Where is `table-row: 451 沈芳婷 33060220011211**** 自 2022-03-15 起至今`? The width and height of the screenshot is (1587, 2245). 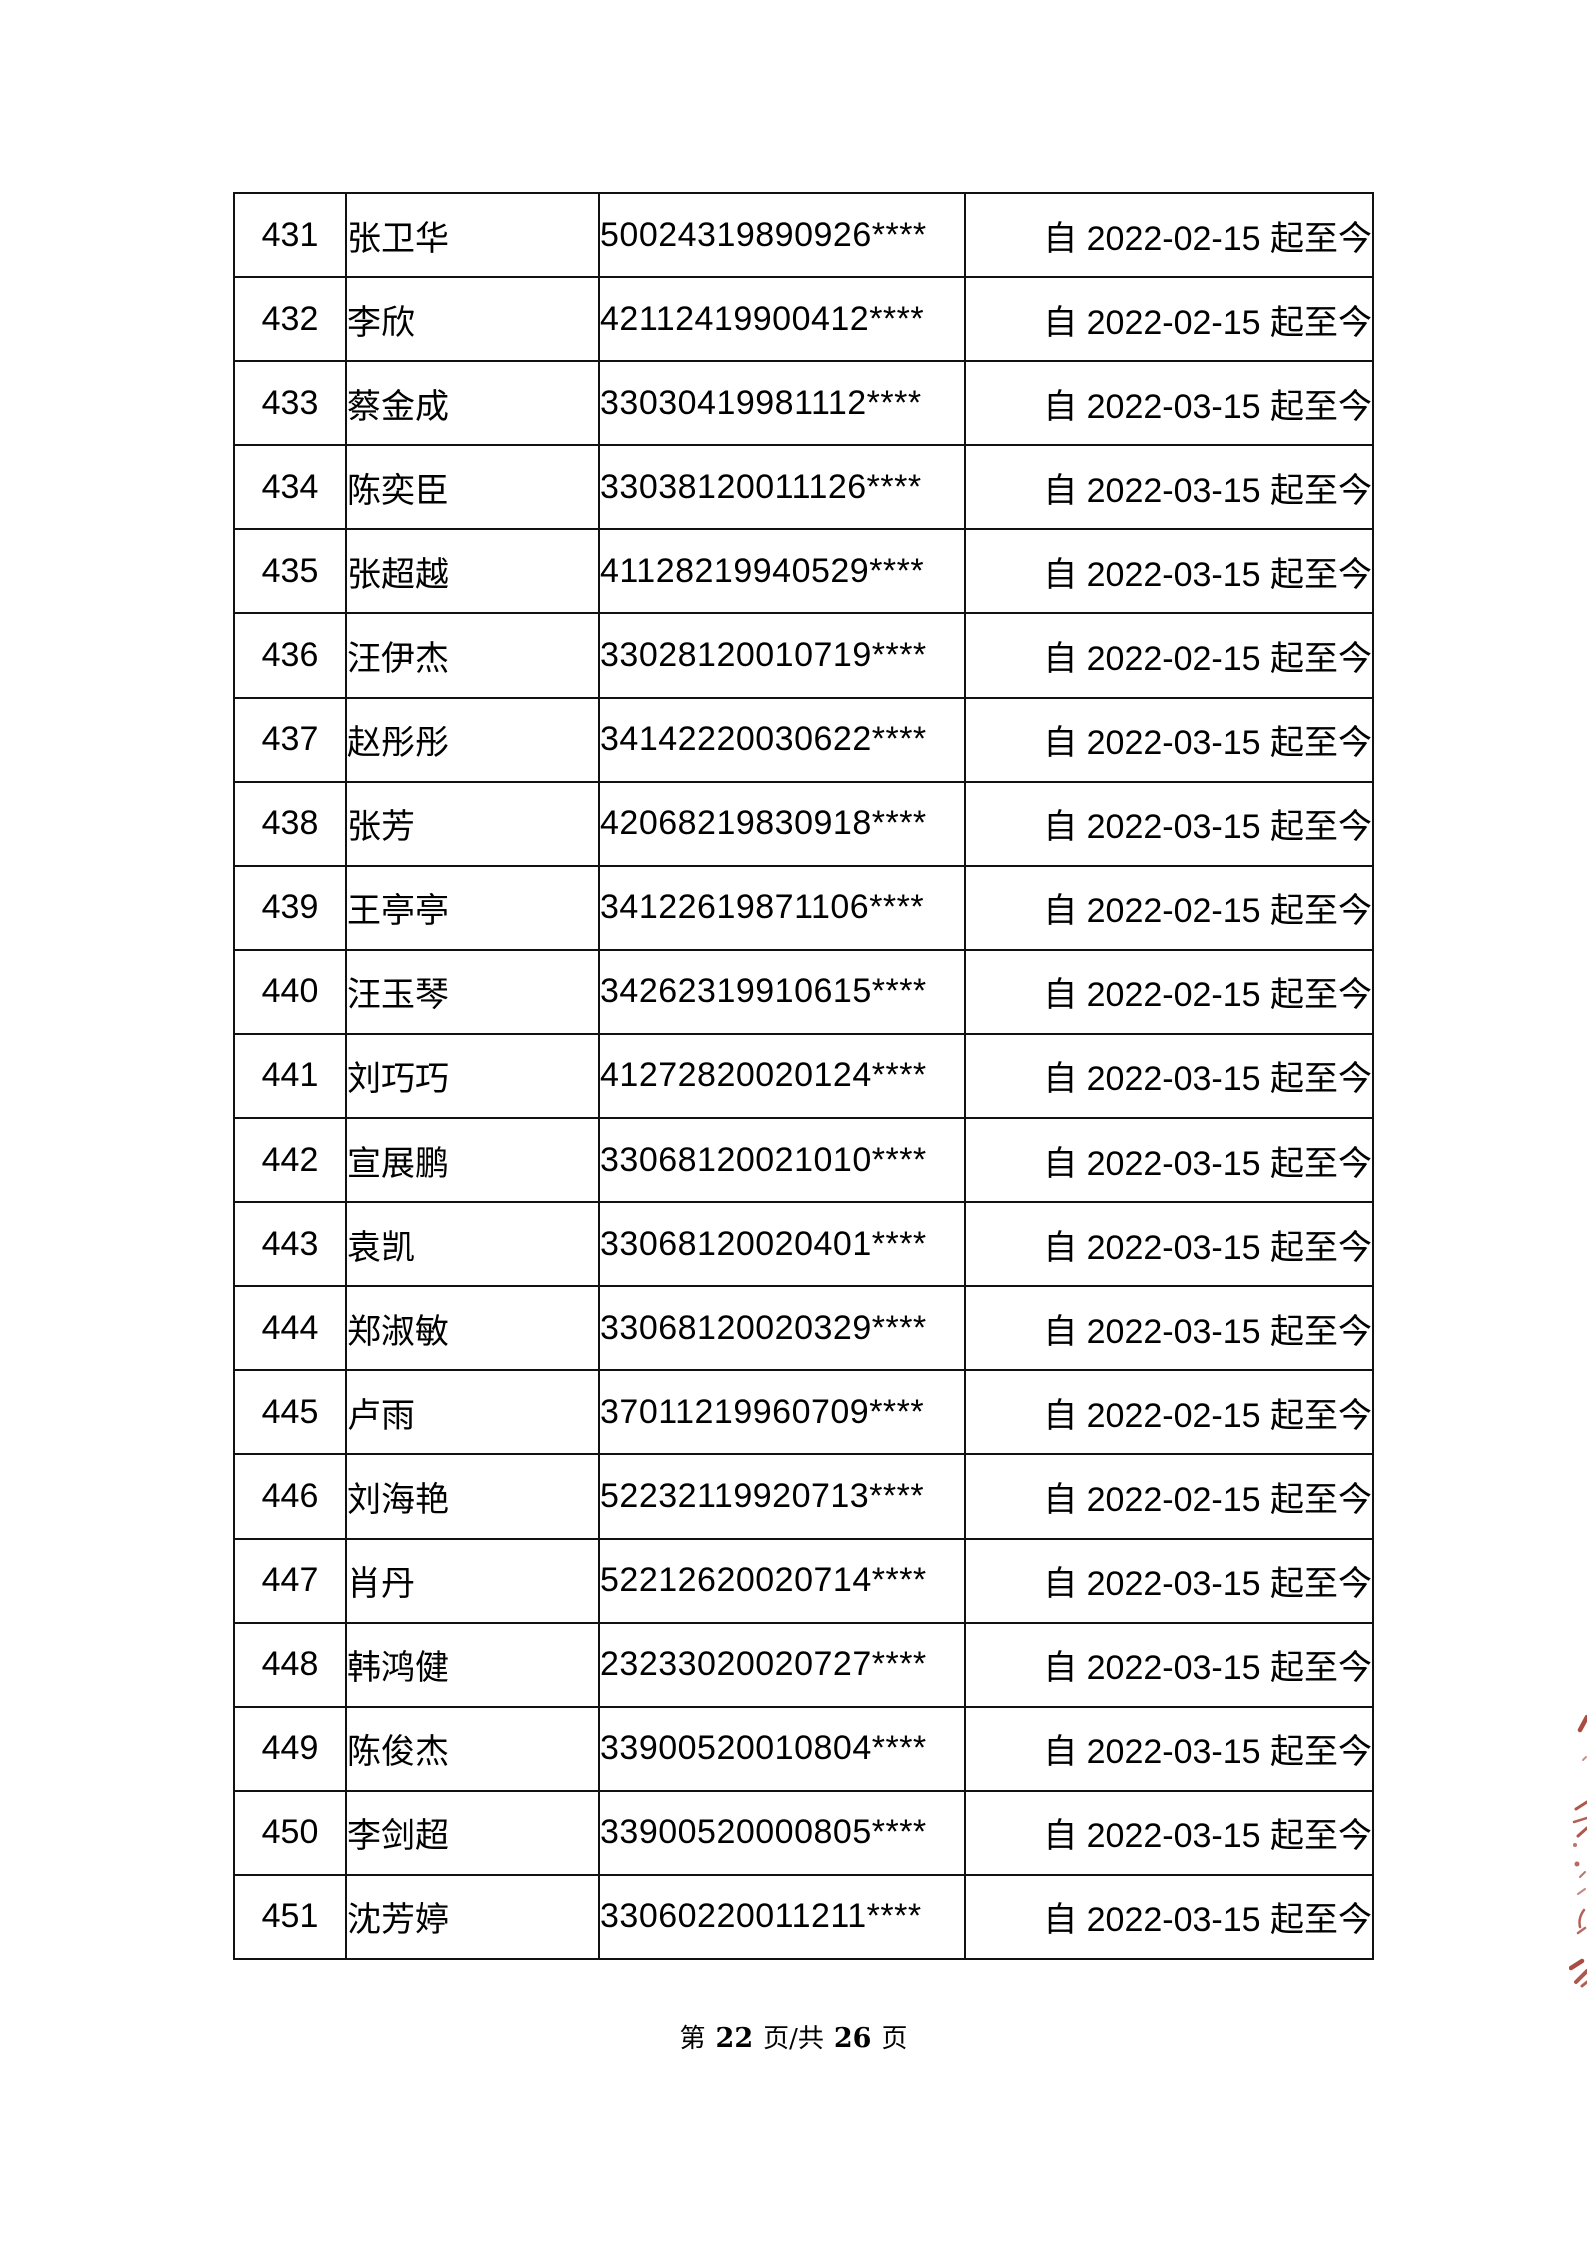 table-row: 451 沈芳婷 33060220011211**** 自 2022-03-15 起至今 is located at coordinates (803, 1917).